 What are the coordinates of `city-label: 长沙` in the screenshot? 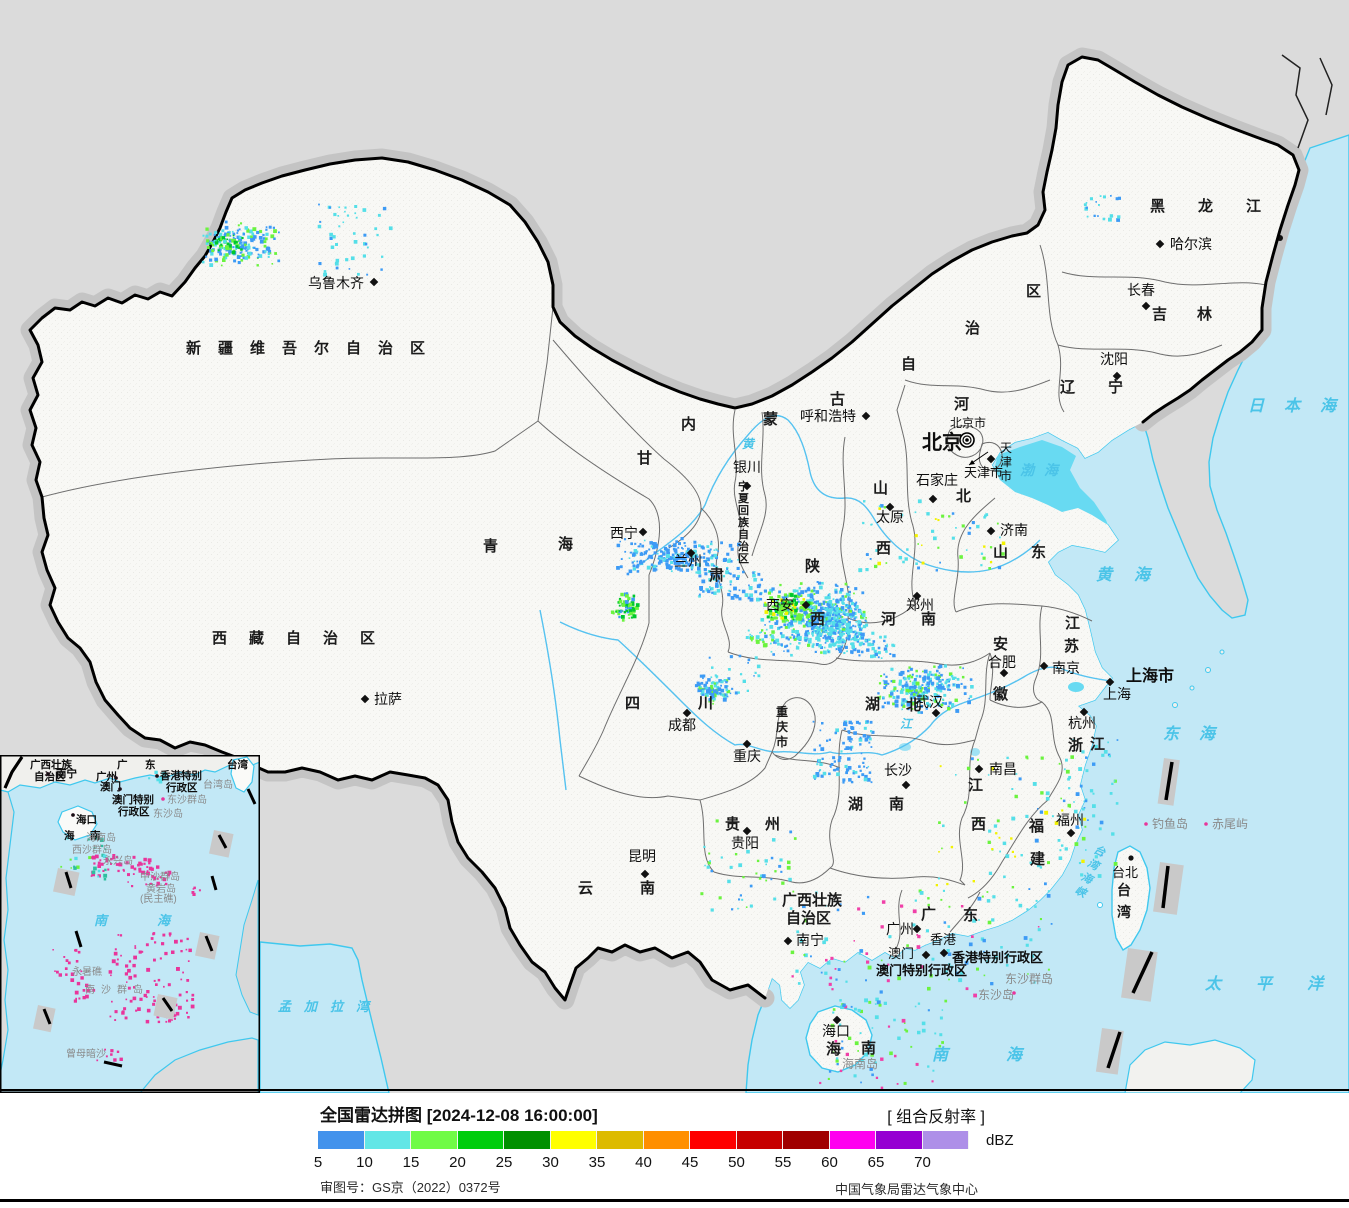 It's located at (898, 770).